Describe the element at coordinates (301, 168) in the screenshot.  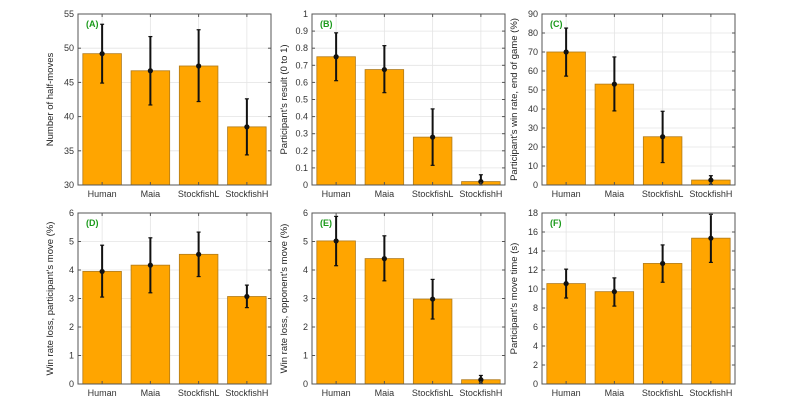
I see `y-tick-label: 0.1` at that location.